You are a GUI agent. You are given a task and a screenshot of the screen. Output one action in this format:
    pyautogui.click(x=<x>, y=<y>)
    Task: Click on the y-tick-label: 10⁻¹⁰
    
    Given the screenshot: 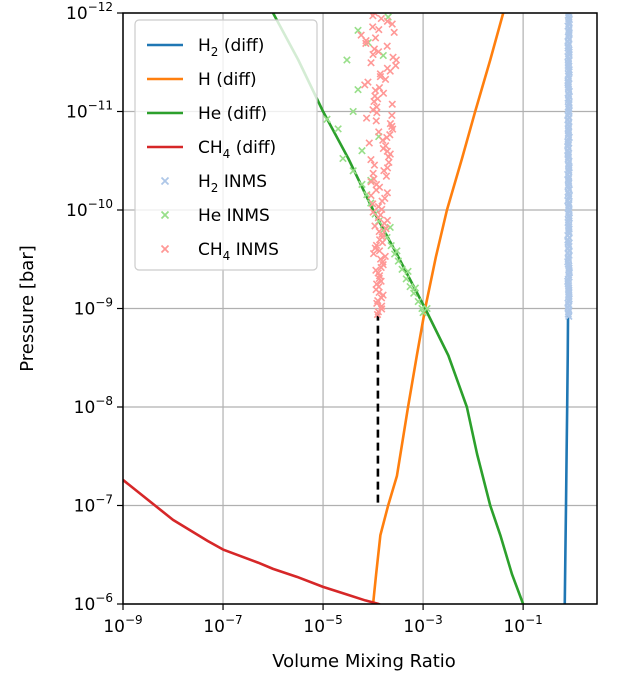 What is the action you would take?
    pyautogui.click(x=89, y=209)
    